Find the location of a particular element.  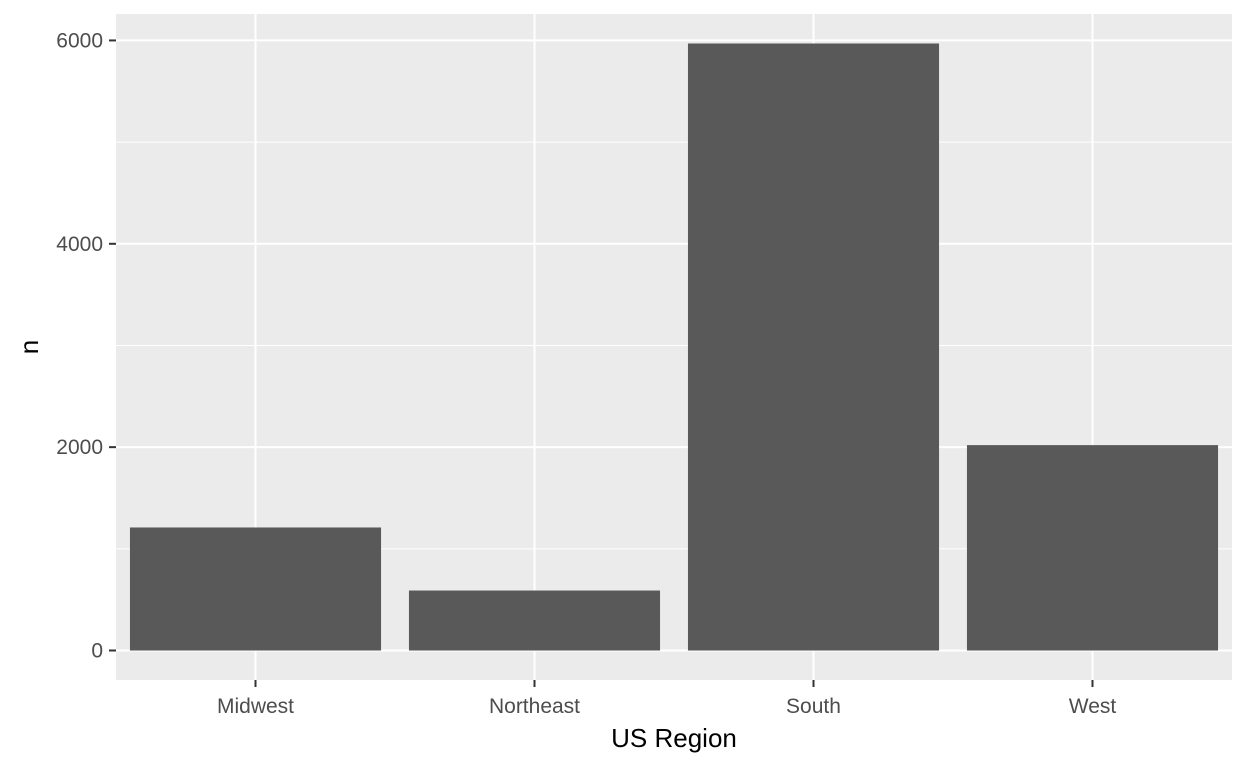

x-axis-title: US Region is located at coordinates (674, 738).